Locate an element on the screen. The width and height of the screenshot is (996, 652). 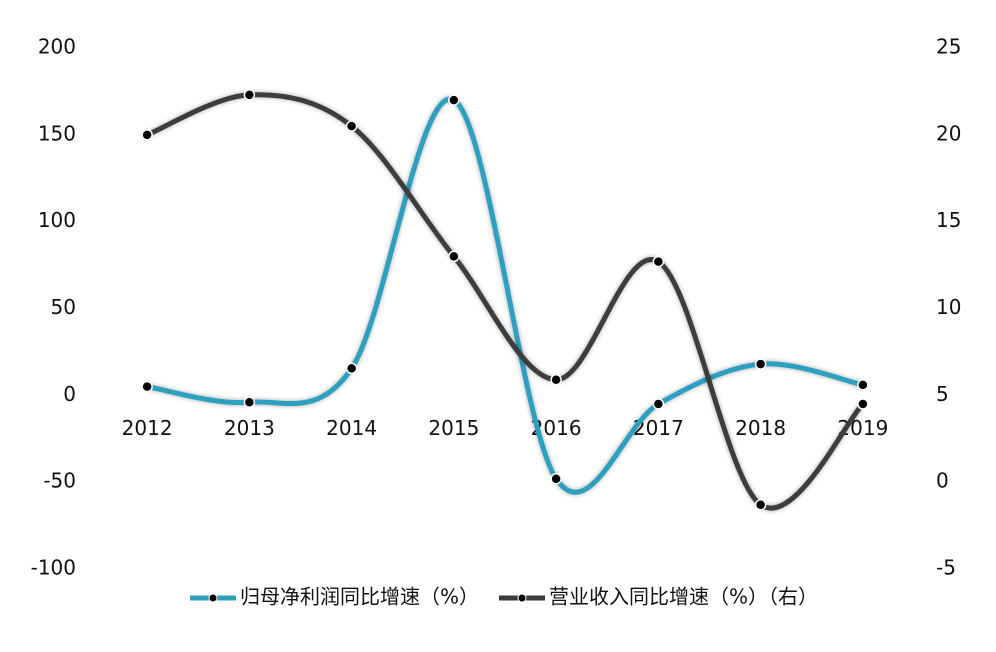
y2-tick-label: 0 is located at coordinates (942, 481).